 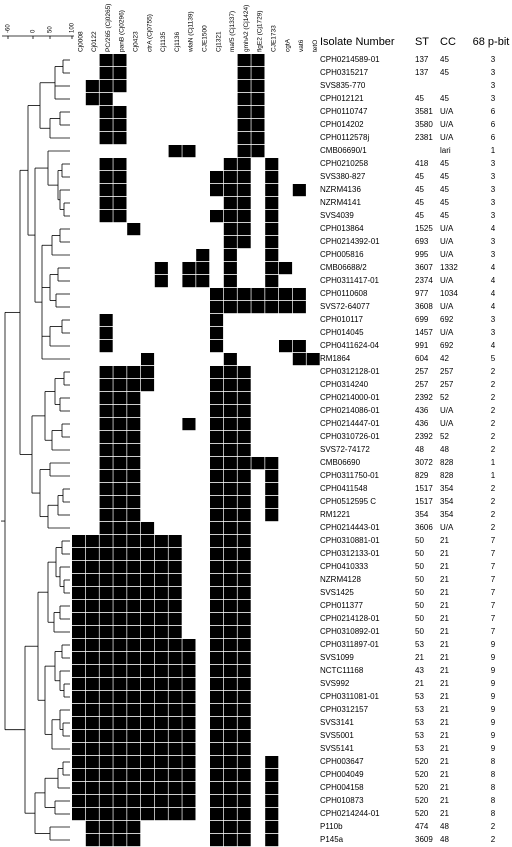 I want to click on st-value: 418, so click(x=422, y=163).